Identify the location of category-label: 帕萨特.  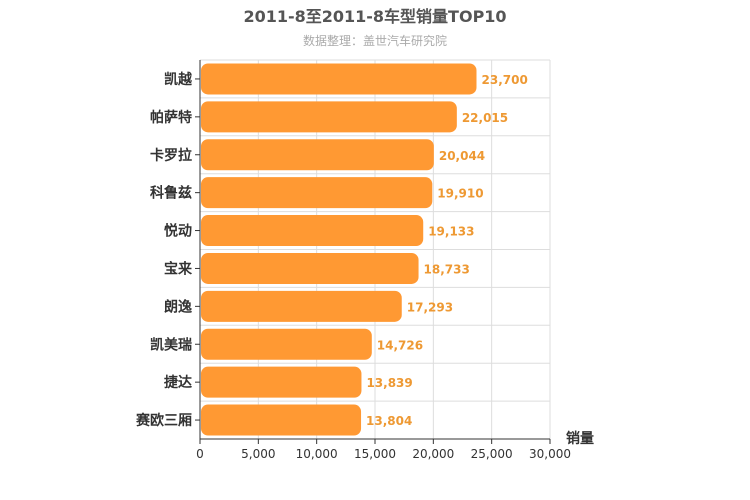
(171, 117).